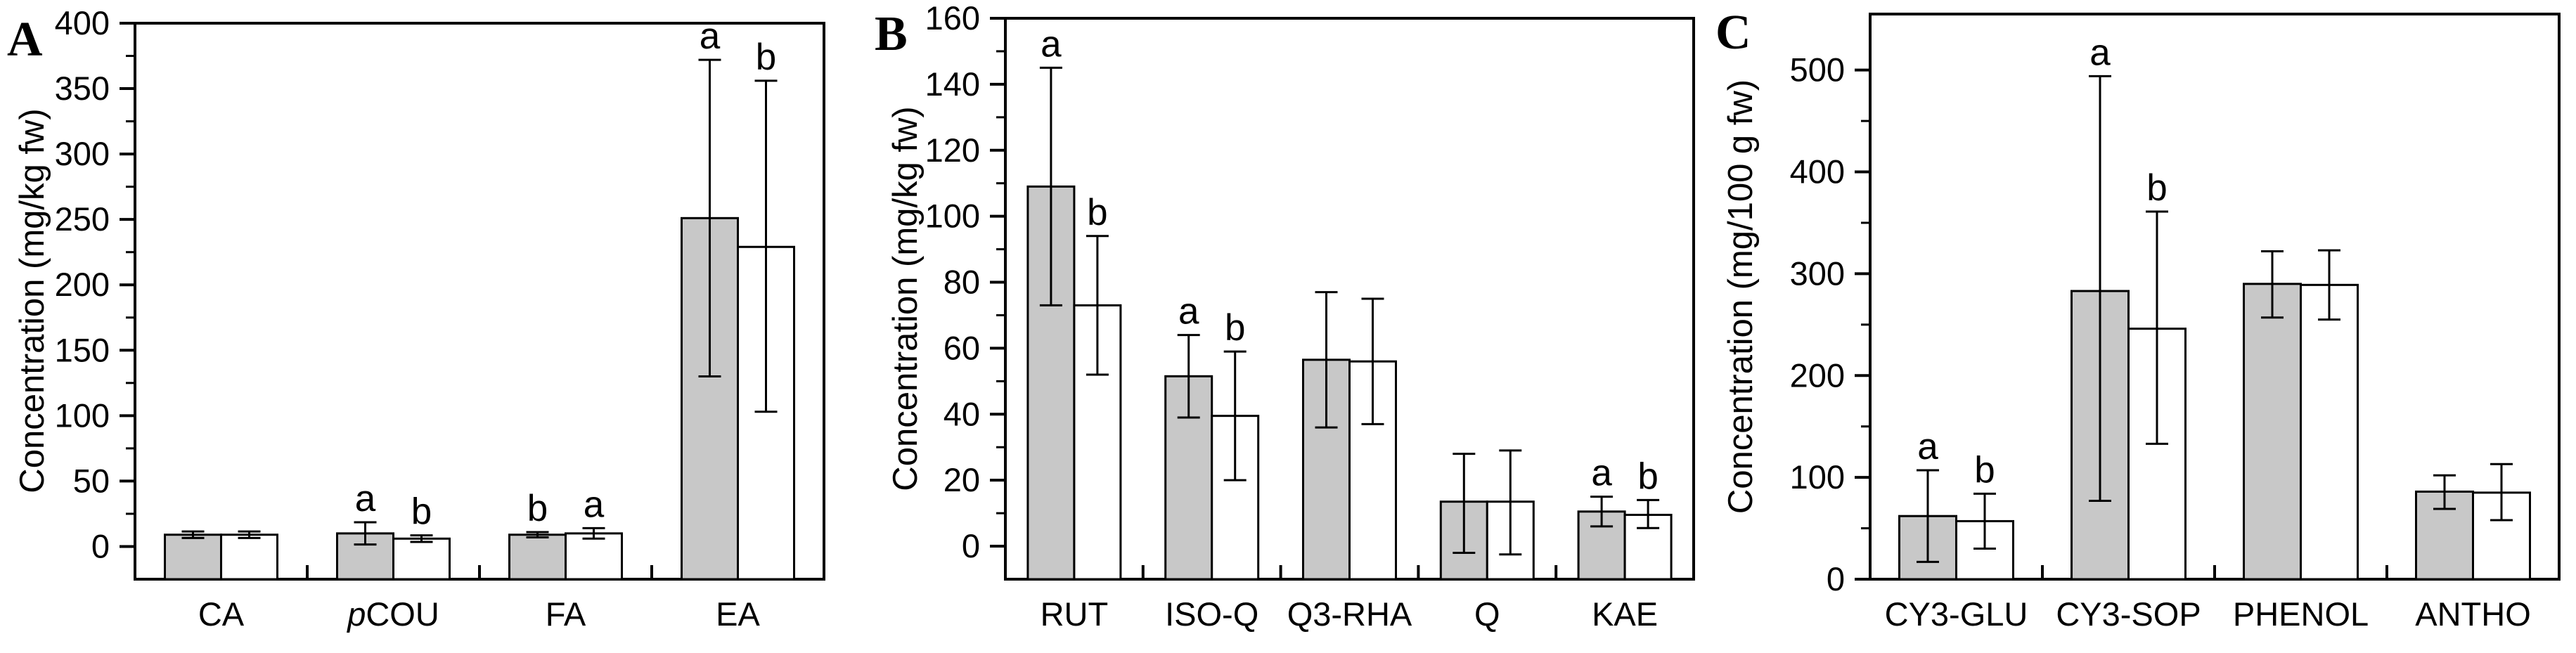  What do you see at coordinates (392, 614) in the screenshot?
I see `category-label: pCOU` at bounding box center [392, 614].